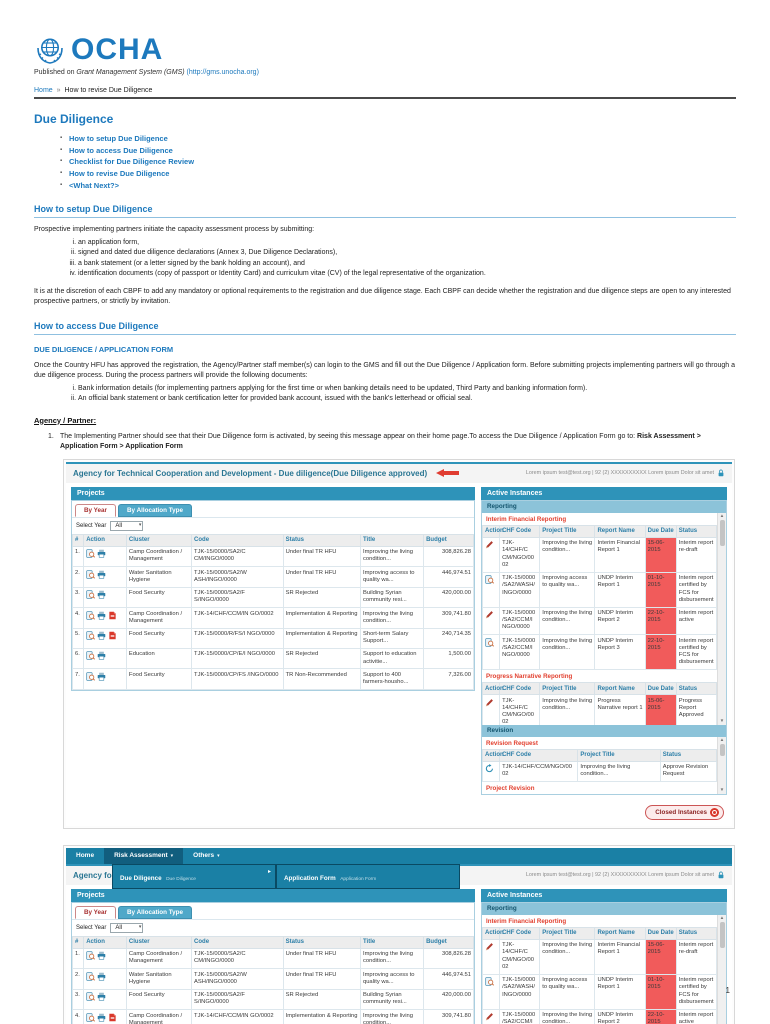 Image resolution: width=770 pixels, height=1024 pixels. I want to click on toc-link-revise: How to revise Due Diligence, so click(398, 174).